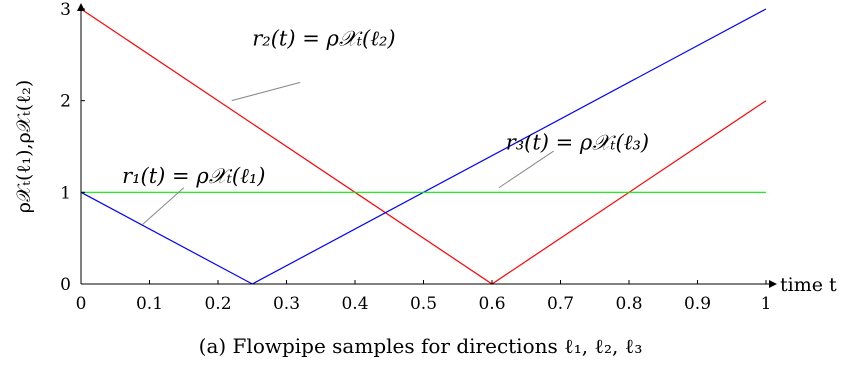 The height and width of the screenshot is (374, 841). What do you see at coordinates (24, 147) in the screenshot?
I see `y-axis-title: ρ𝒳ₜ(ℓ₁),ρ𝒳ₜ(ℓ₂)` at bounding box center [24, 147].